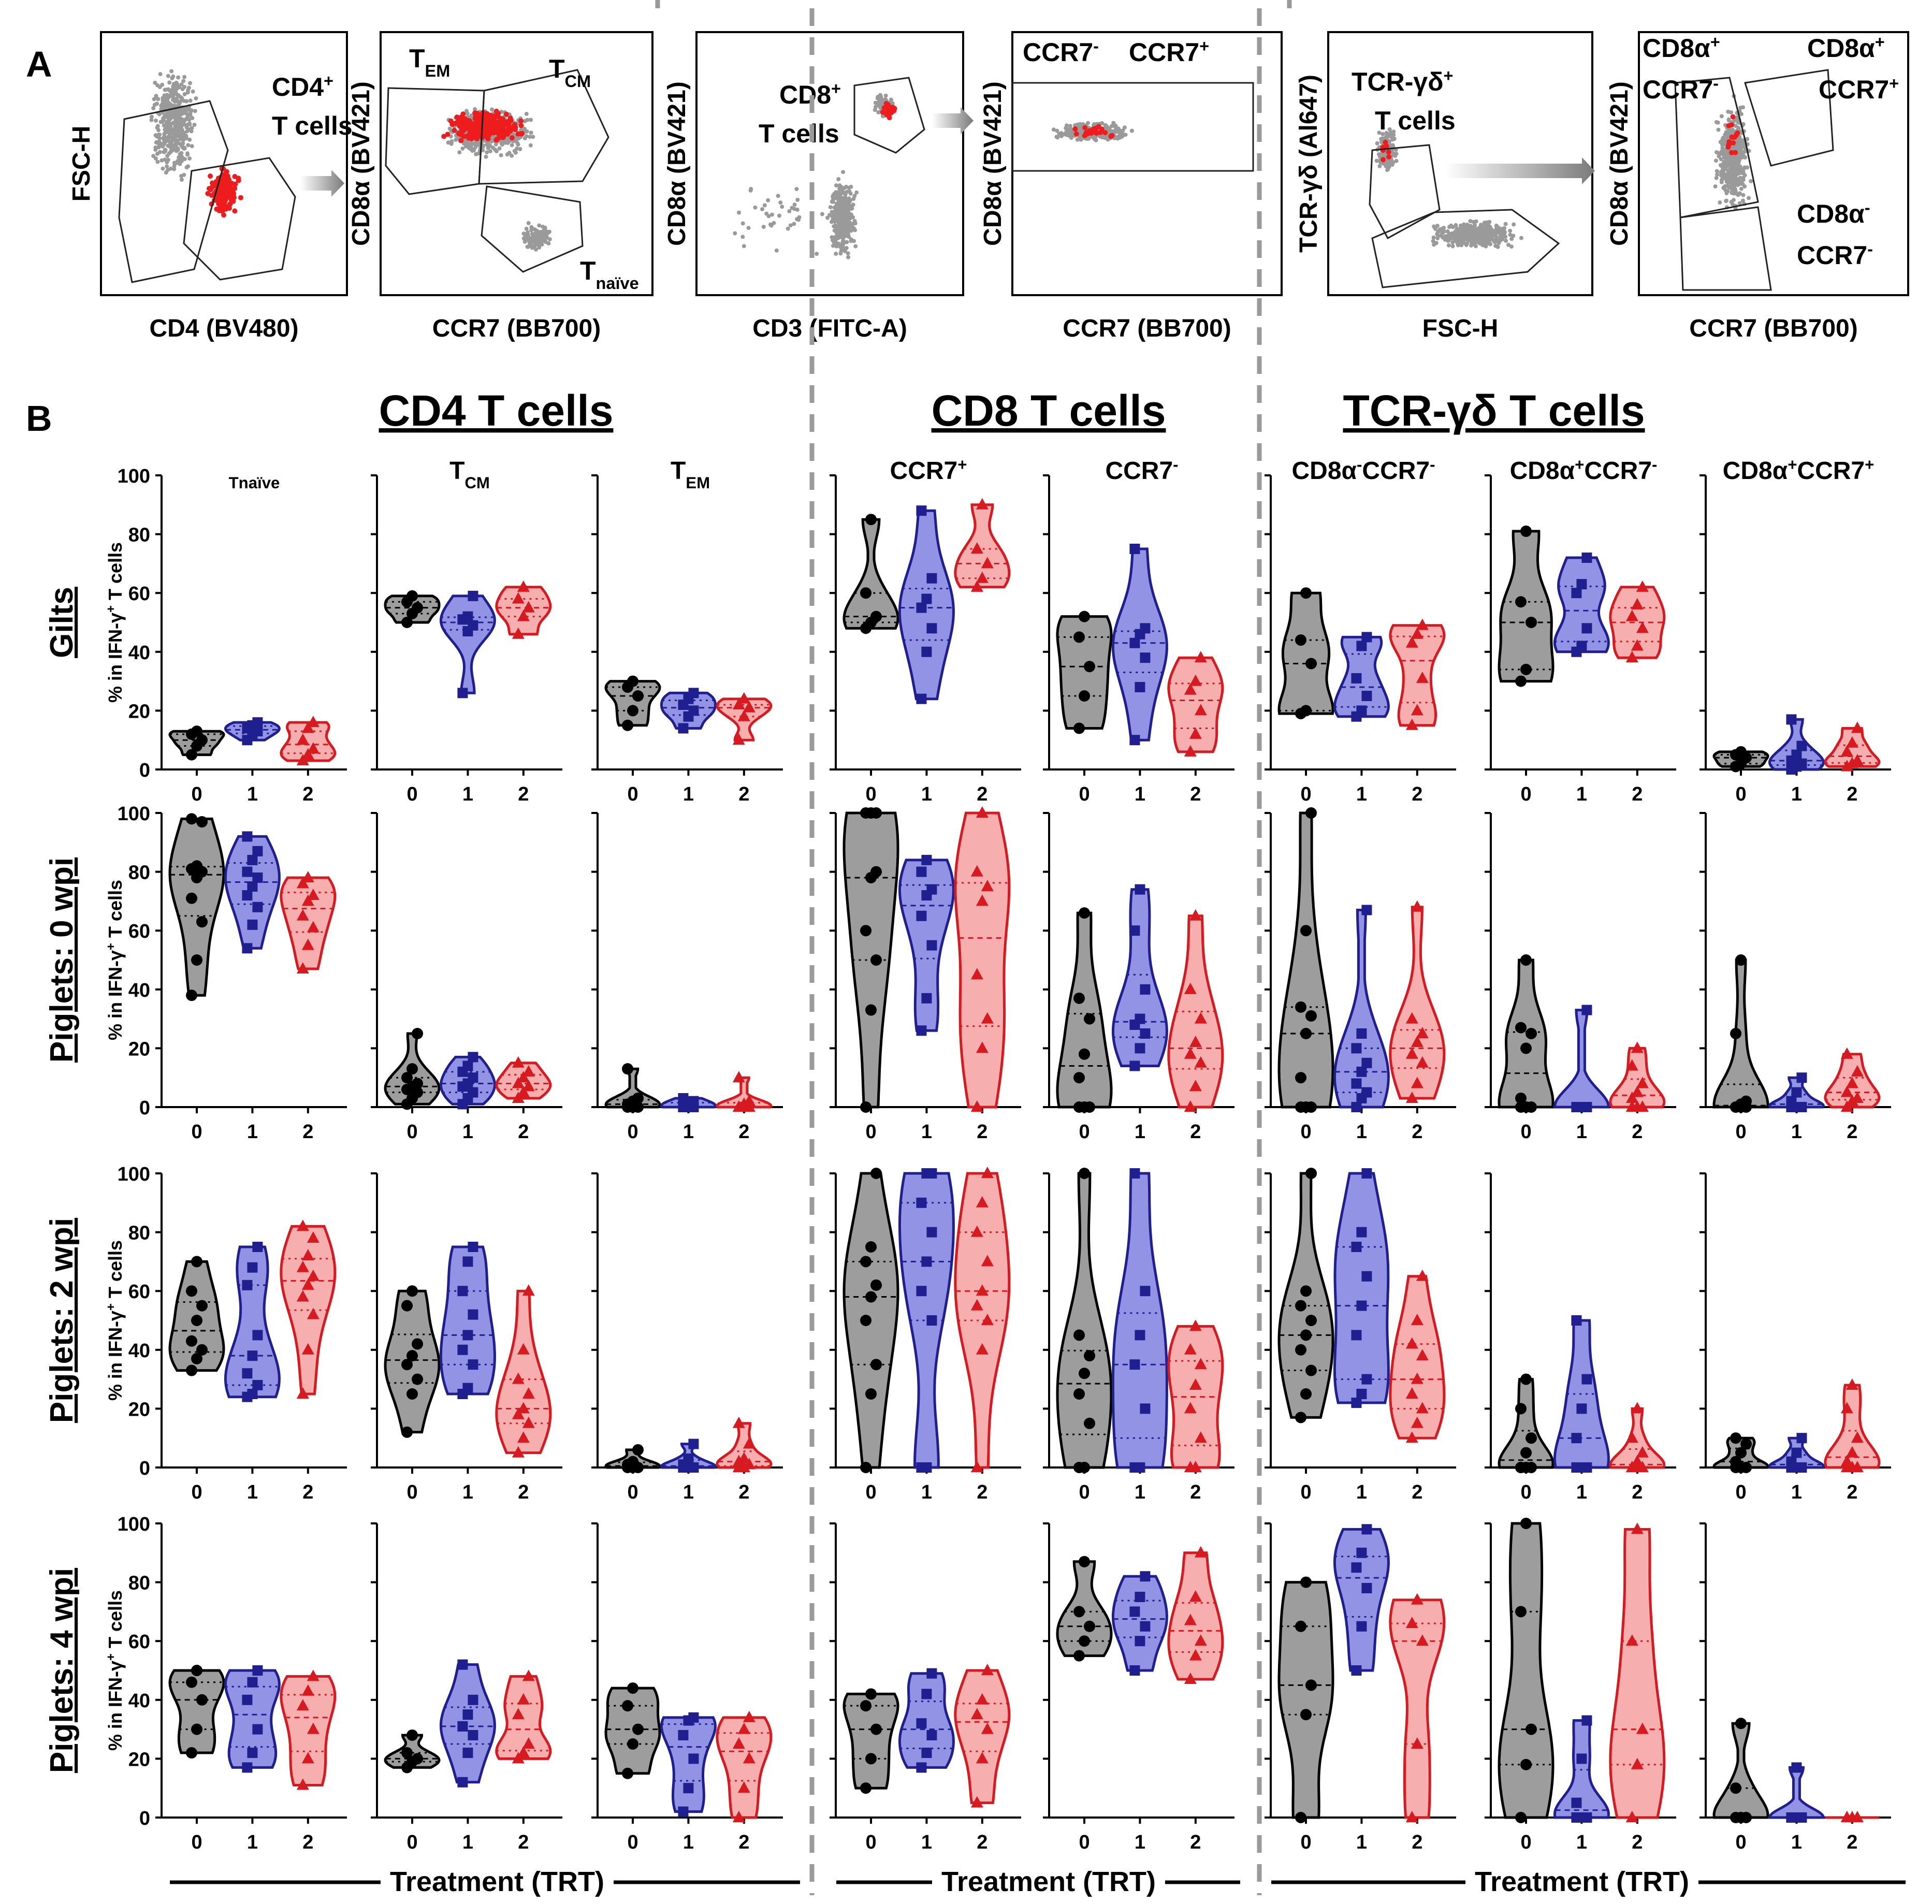 The height and width of the screenshot is (1904, 1932). What do you see at coordinates (62, 1670) in the screenshot?
I see `row-title: Piglets: 4 wpi` at bounding box center [62, 1670].